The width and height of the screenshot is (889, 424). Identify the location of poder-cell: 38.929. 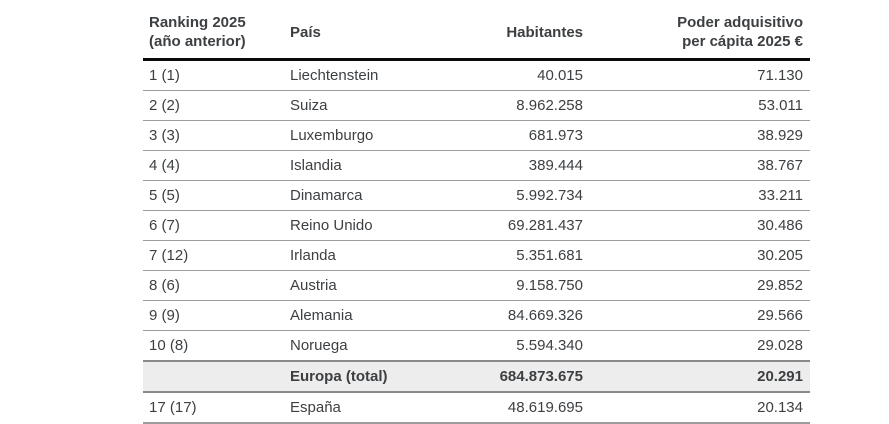
(698, 135).